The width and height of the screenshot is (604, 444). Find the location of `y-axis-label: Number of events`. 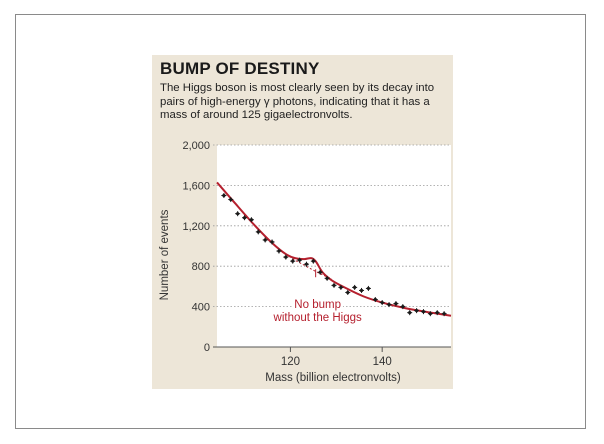

y-axis-label: Number of events is located at coordinates (165, 254).